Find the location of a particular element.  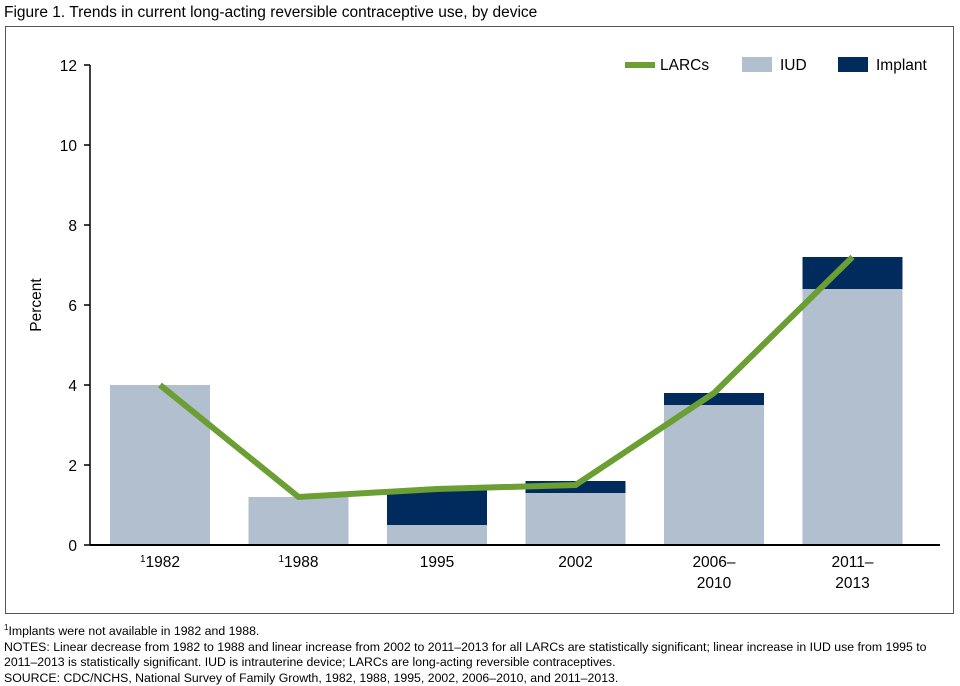

y-axis-label: Percent is located at coordinates (36, 305).